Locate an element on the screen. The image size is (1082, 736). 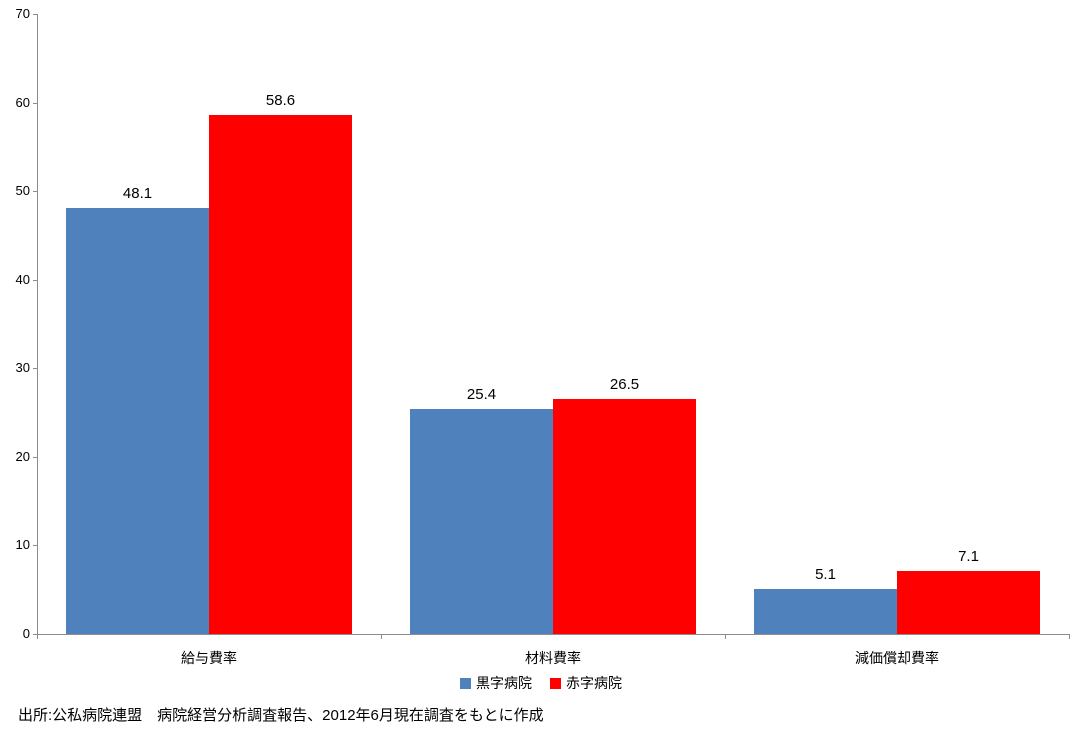
y-axis-tick-label: 70 is located at coordinates (22, 13).